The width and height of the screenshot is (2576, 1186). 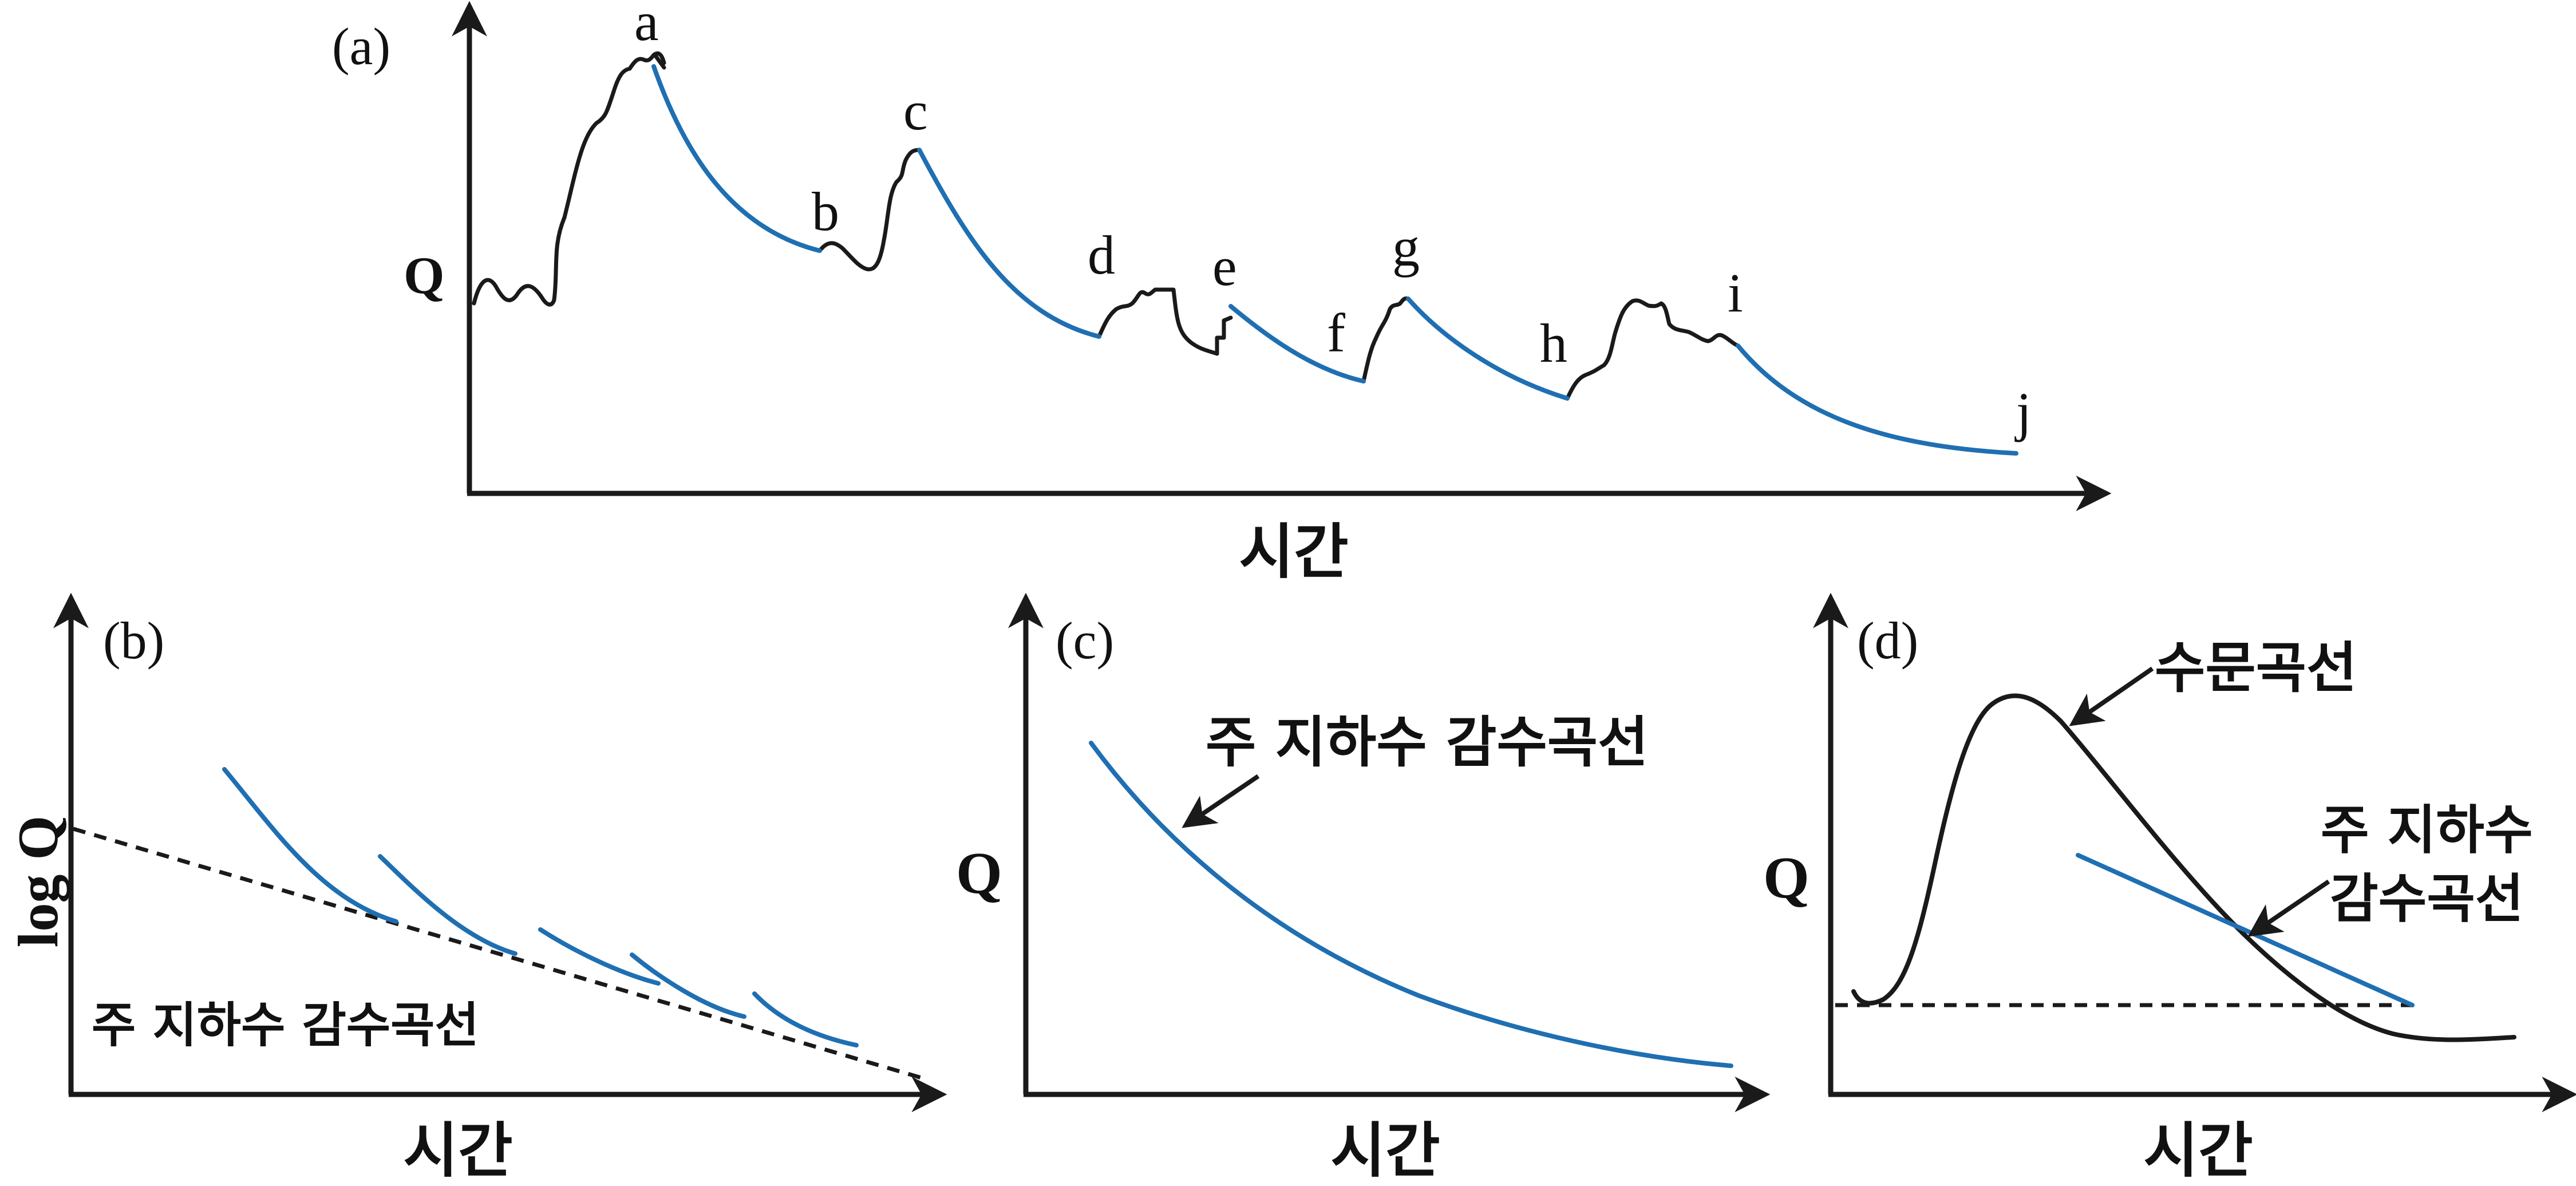 What do you see at coordinates (915, 110) in the screenshot?
I see `point-label-c: c` at bounding box center [915, 110].